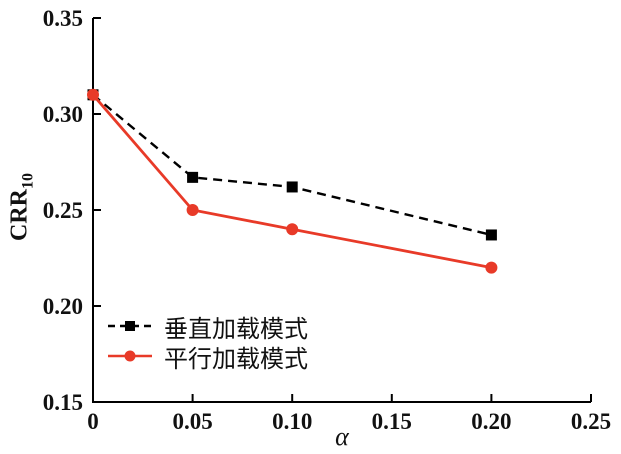 This screenshot has width=621, height=454. What do you see at coordinates (28, 181) in the screenshot?
I see `y-axis-title-subscript: 10` at bounding box center [28, 181].